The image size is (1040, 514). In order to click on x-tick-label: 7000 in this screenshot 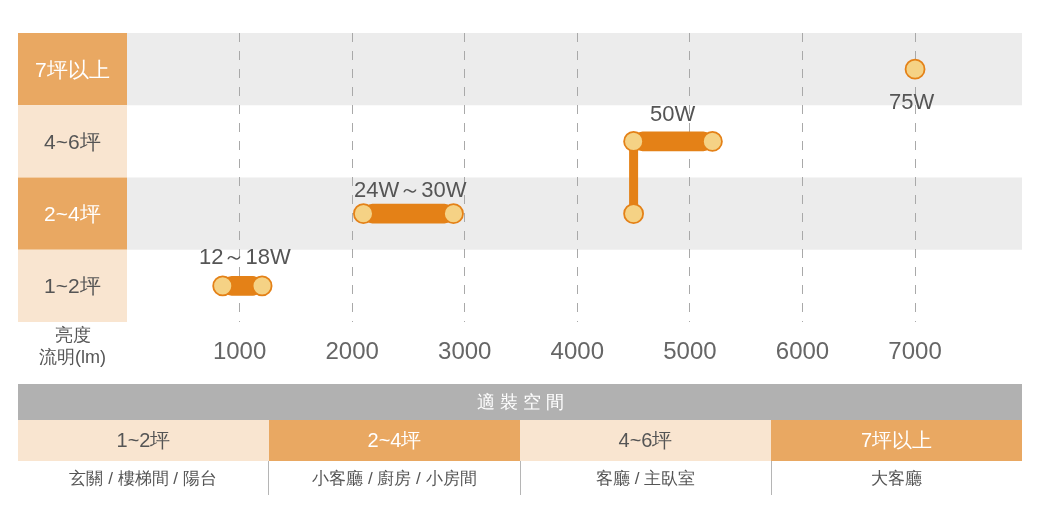, I will do `click(915, 350)`.